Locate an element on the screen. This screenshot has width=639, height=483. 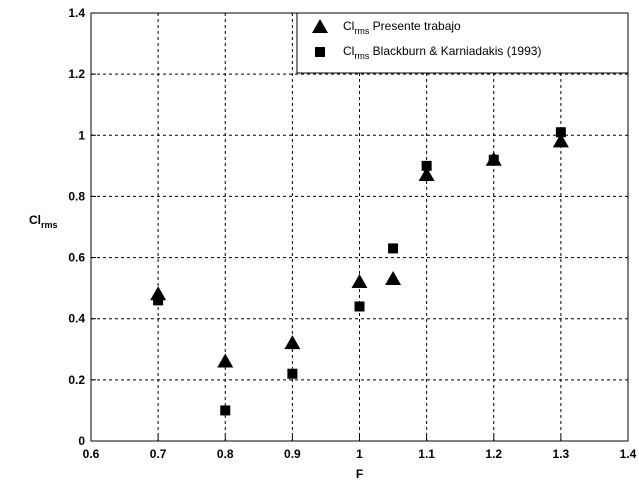
x-tick-label: 0.7 is located at coordinates (158, 454).